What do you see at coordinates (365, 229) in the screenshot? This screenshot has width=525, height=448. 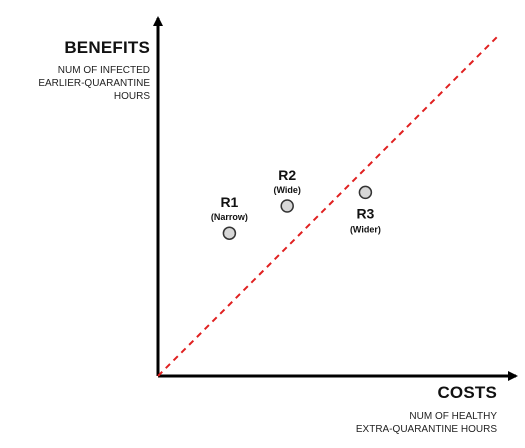 I see `point-sublabel: (Wider)` at bounding box center [365, 229].